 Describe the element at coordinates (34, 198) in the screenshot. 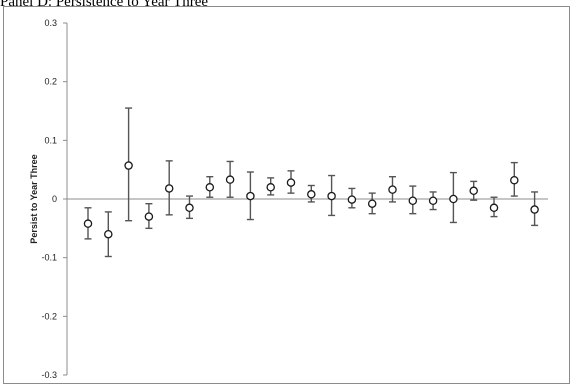

I see `y-axis-label: Persist to Year Three` at that location.